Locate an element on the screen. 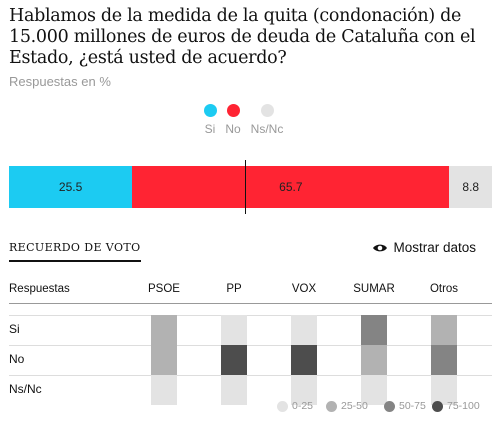 The image size is (501, 448). heatmap-column-header: VOX is located at coordinates (304, 289).